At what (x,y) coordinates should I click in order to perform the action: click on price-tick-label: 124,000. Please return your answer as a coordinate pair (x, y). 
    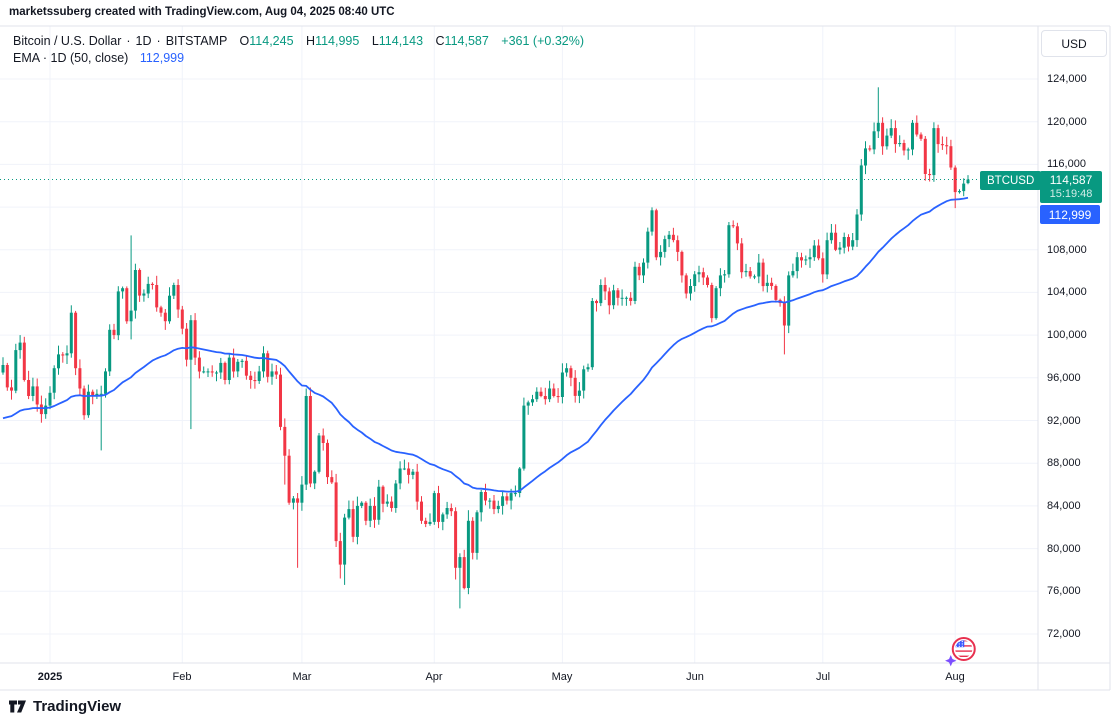
    Looking at the image, I should click on (1067, 79).